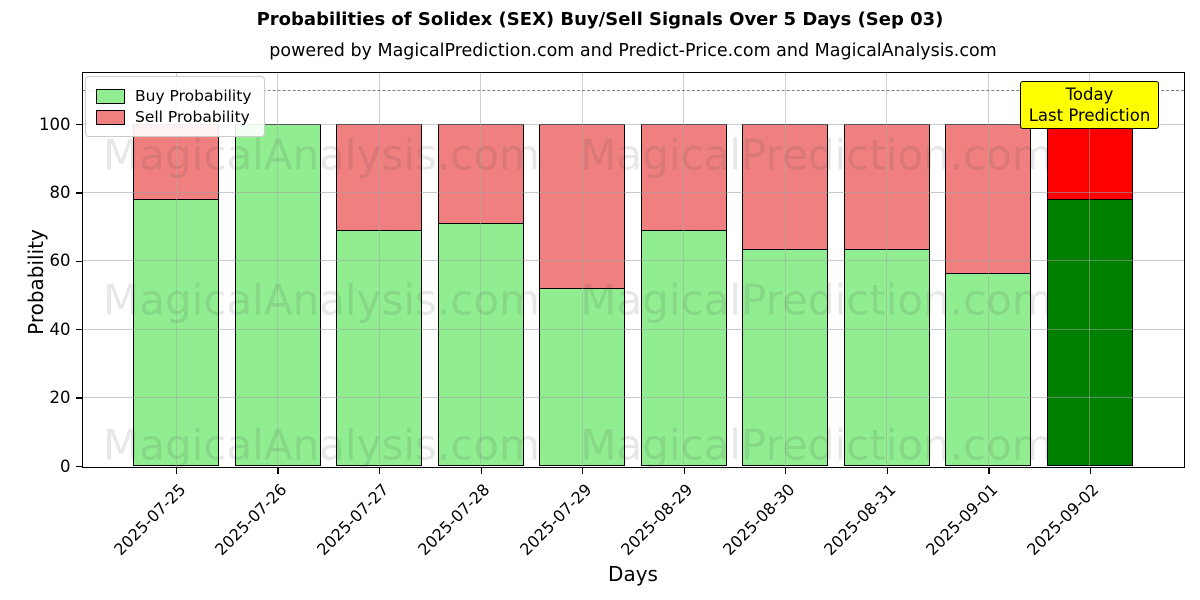  What do you see at coordinates (36, 282) in the screenshot?
I see `y-axis-label: Probability` at bounding box center [36, 282].